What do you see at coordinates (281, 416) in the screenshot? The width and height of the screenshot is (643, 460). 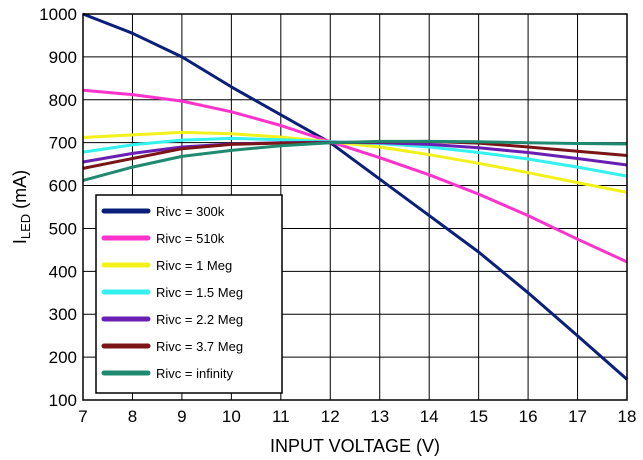 I see `x-tick-label: 11` at bounding box center [281, 416].